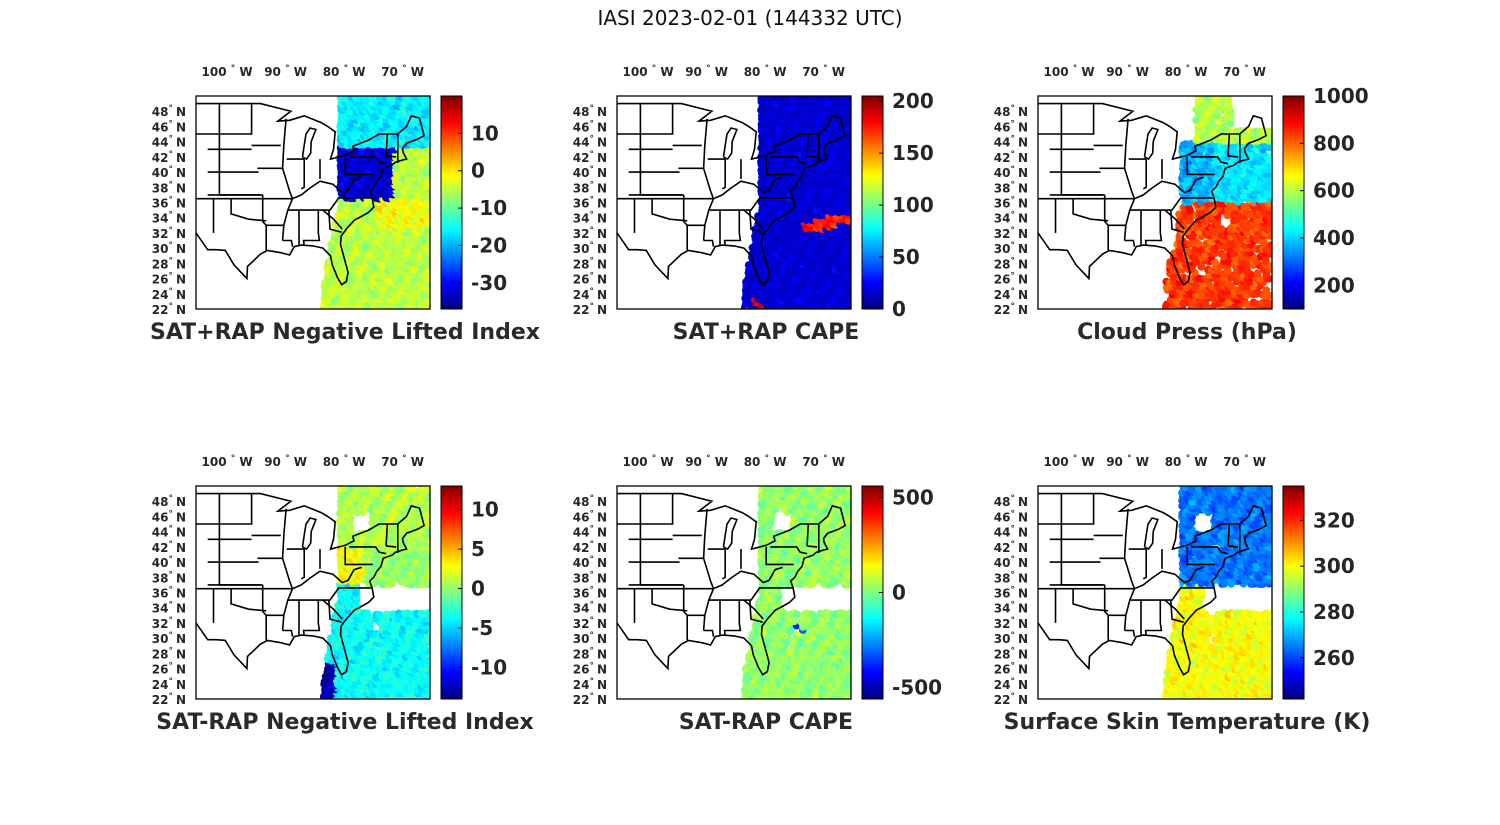 The height and width of the screenshot is (825, 1500). Describe the element at coordinates (1011, 157) in the screenshot. I see `lat-tick-label: 42° N` at that location.